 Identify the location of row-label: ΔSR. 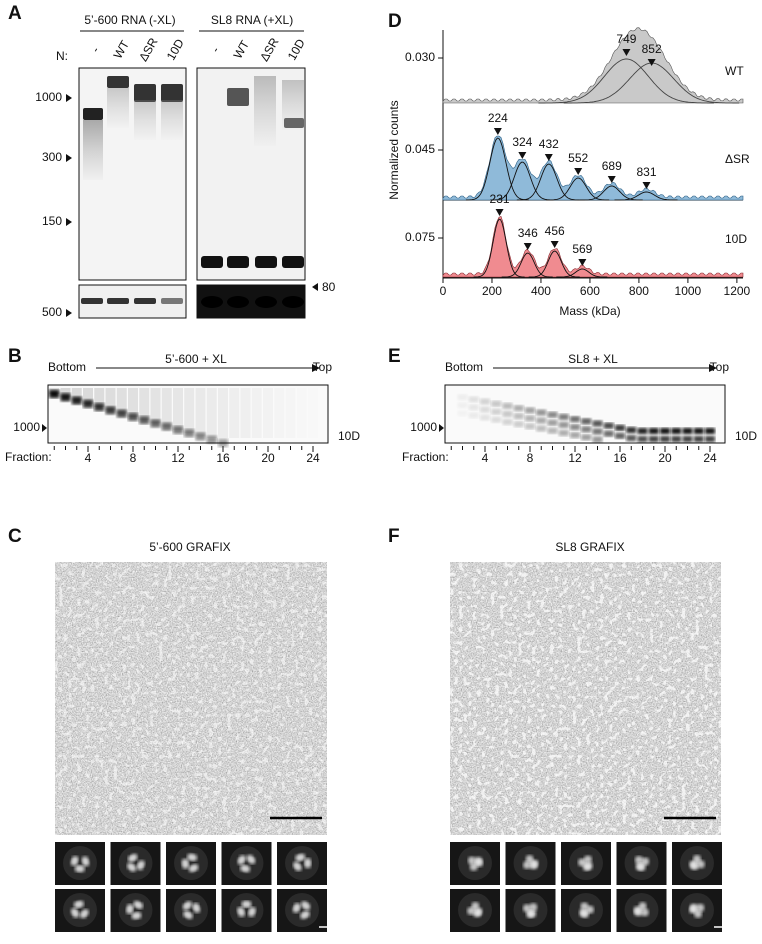
(737, 159).